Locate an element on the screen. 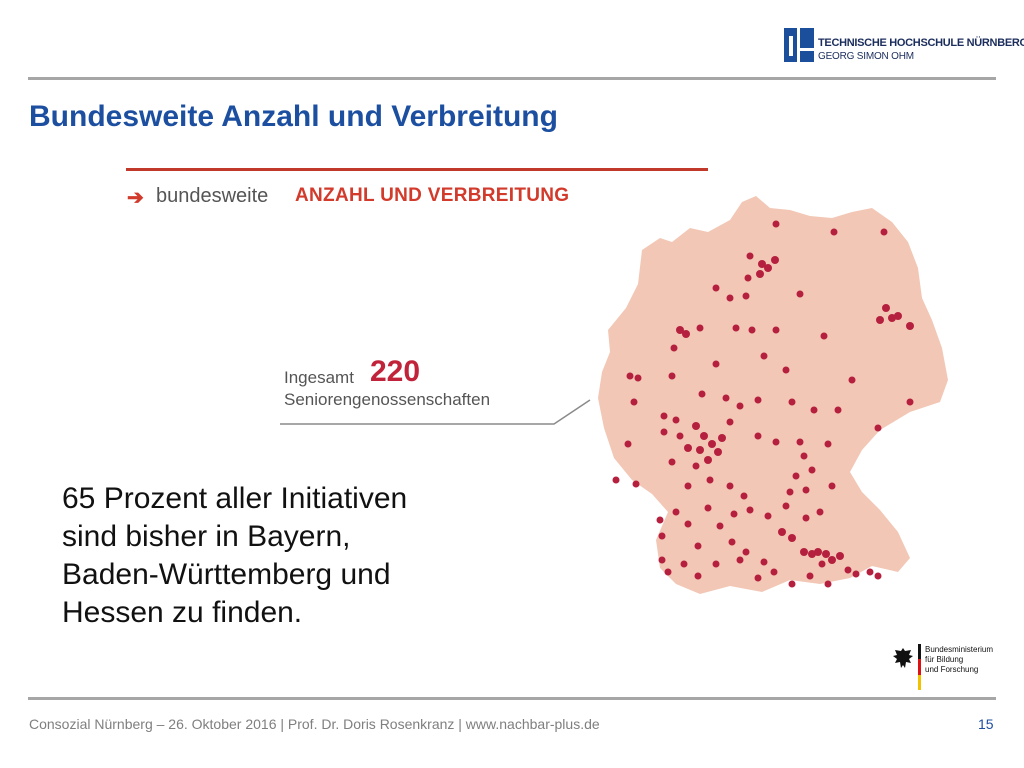  sponsor-line: und Forschung is located at coordinates (952, 669).